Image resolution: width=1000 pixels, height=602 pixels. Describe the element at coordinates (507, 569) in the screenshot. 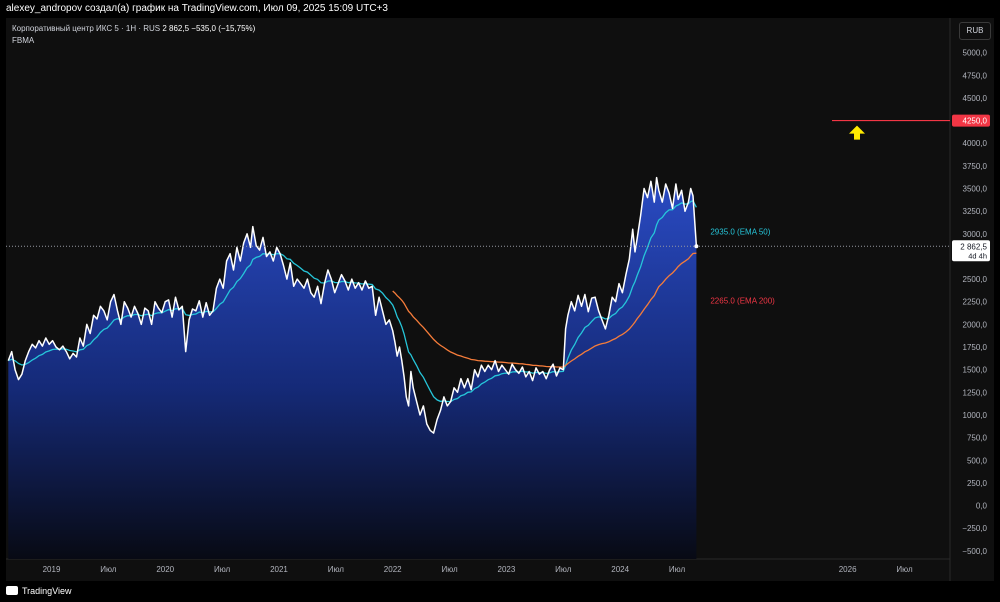

I see `x-tick-label: 2023` at that location.